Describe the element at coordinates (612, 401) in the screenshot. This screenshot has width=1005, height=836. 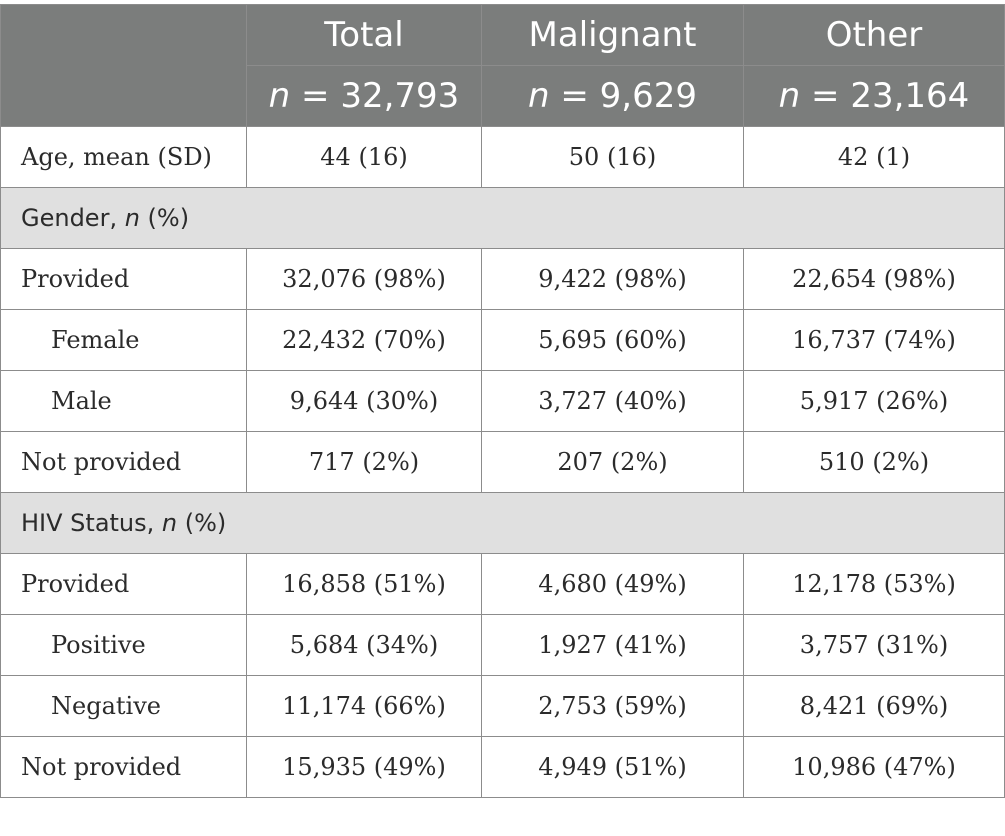
I see `cell-malignant: 3,727 (40%)` at that location.